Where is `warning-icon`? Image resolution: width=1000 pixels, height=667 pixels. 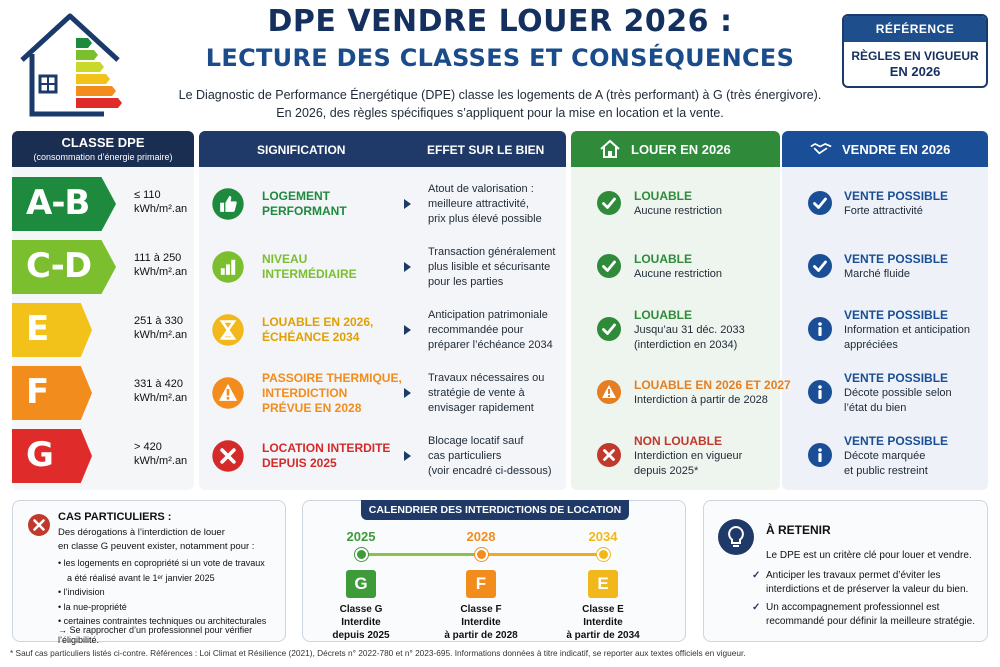
warning-icon is located at coordinates (228, 393).